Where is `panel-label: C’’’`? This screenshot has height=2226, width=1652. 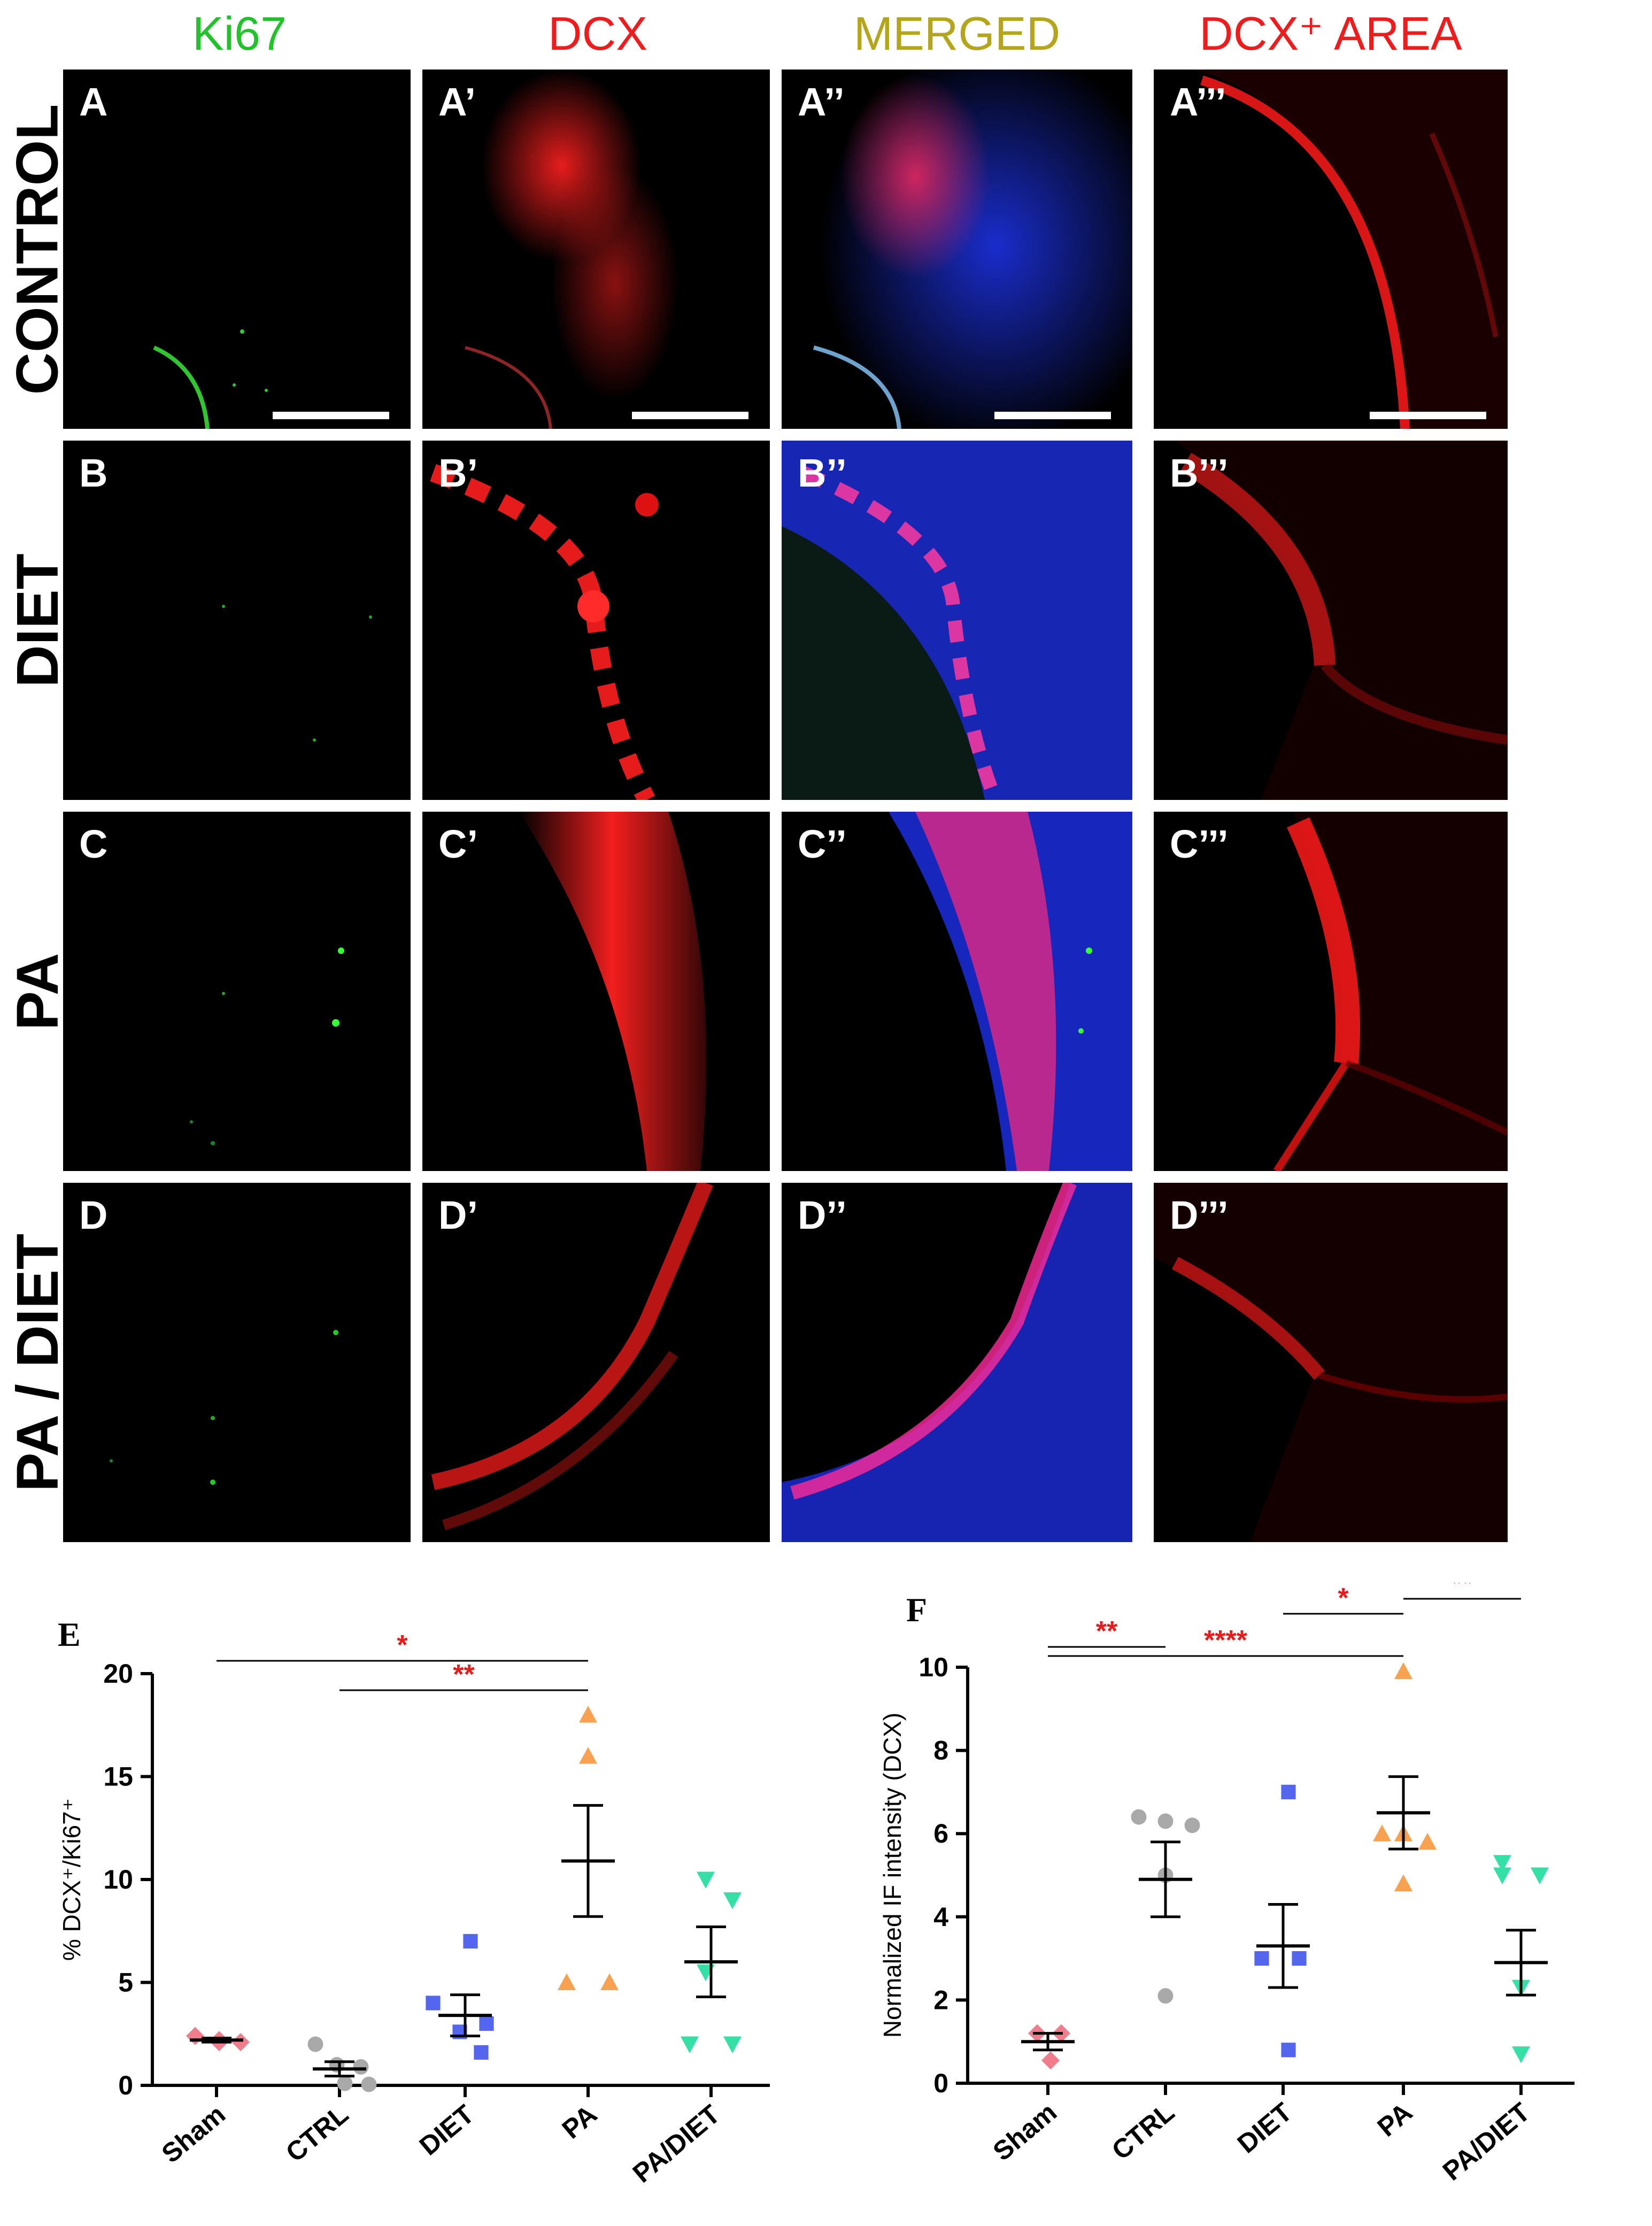 panel-label: C’’’ is located at coordinates (1199, 844).